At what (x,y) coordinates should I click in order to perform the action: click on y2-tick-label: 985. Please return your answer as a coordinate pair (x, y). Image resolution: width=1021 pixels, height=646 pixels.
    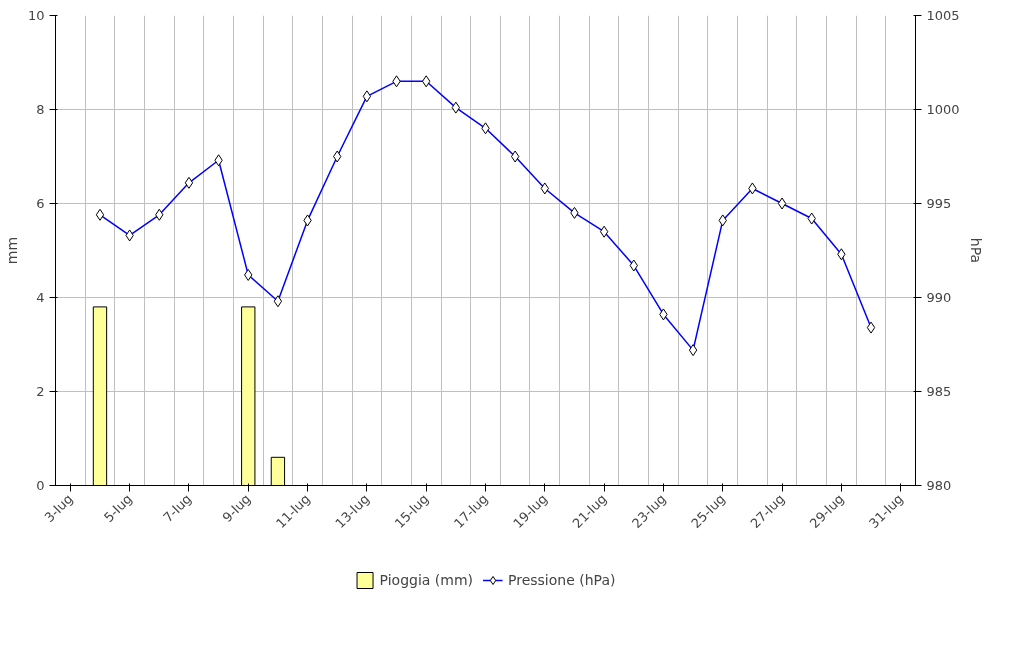
    Looking at the image, I should click on (939, 391).